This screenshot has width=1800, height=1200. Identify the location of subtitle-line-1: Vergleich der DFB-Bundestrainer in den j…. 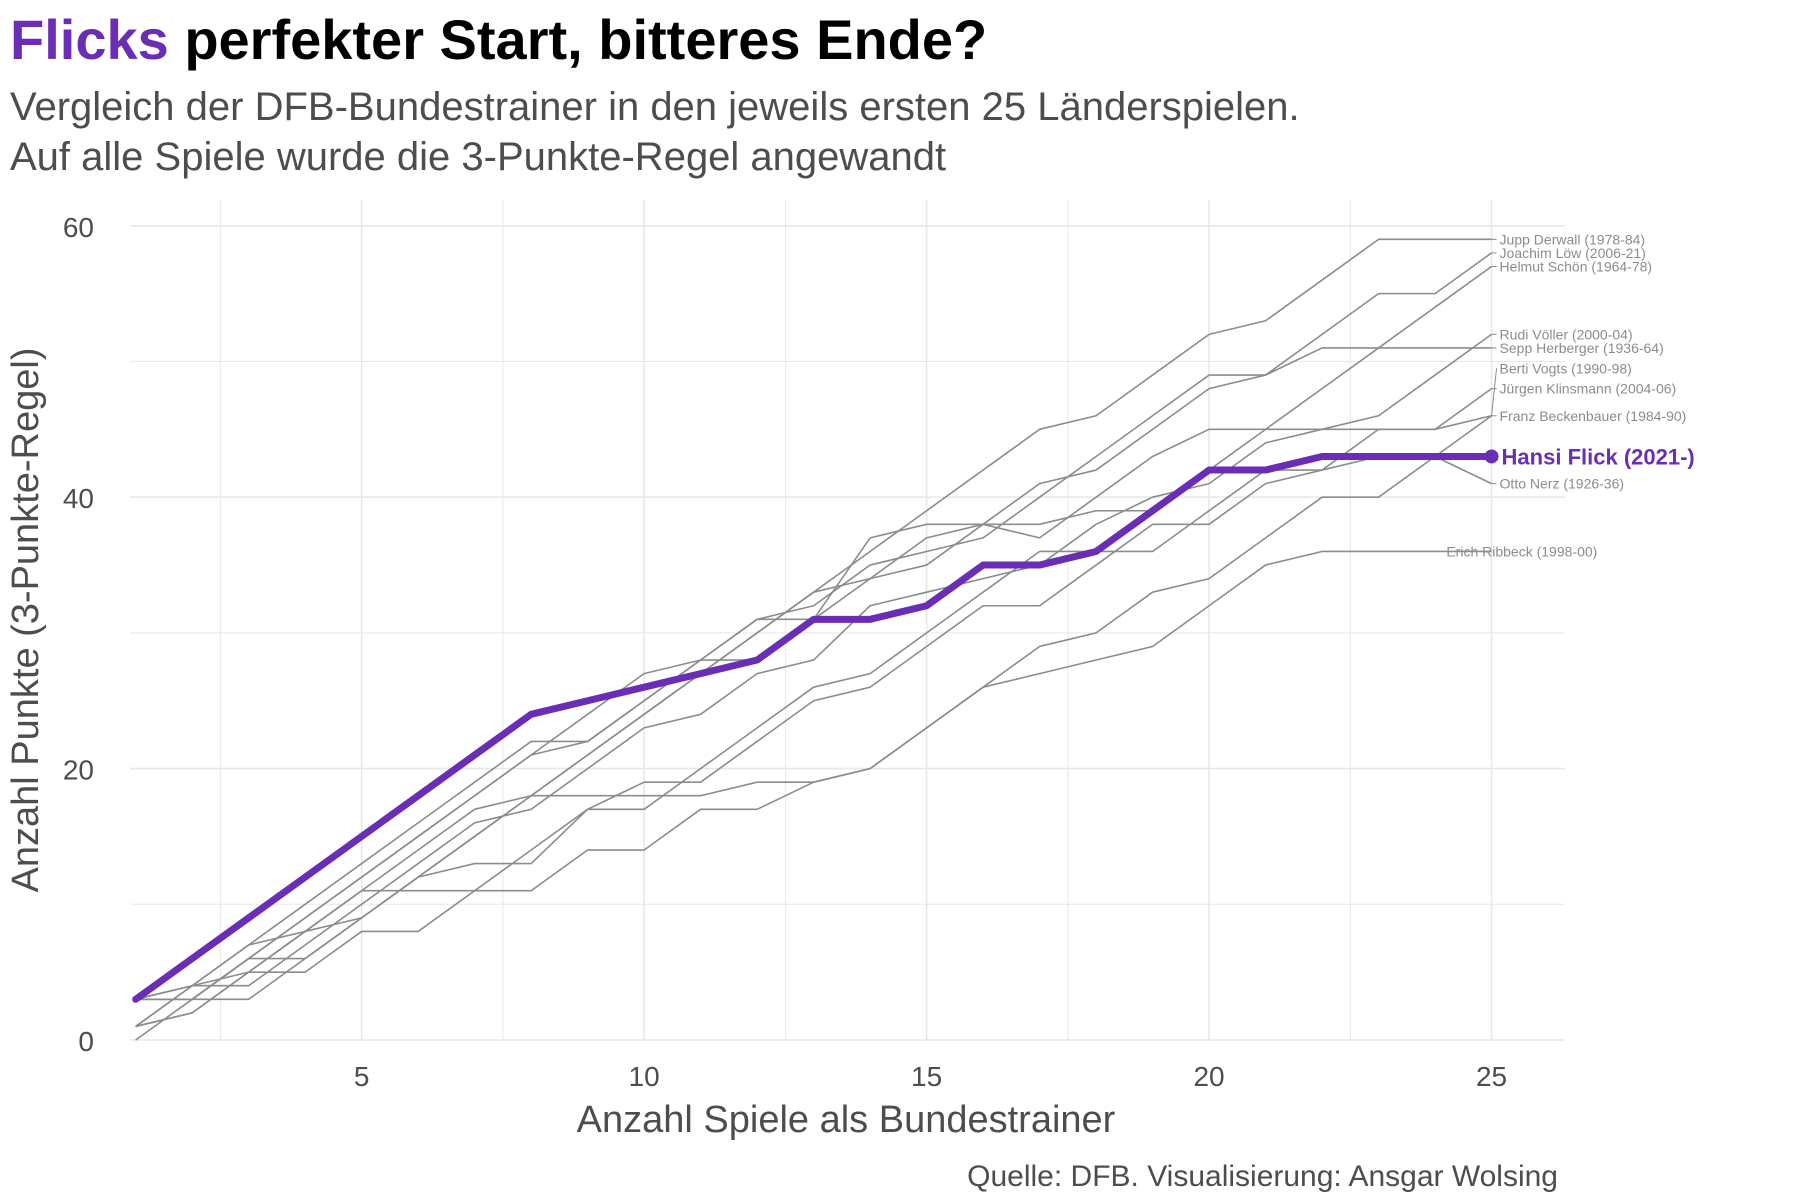
(655, 107).